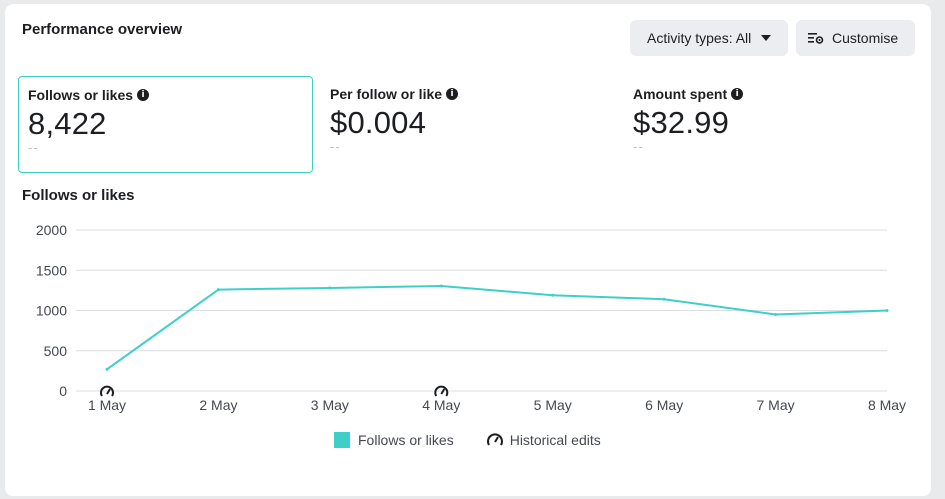 Image resolution: width=945 pixels, height=499 pixels. Describe the element at coordinates (664, 405) in the screenshot. I see `x-tick-label: 6 May` at that location.